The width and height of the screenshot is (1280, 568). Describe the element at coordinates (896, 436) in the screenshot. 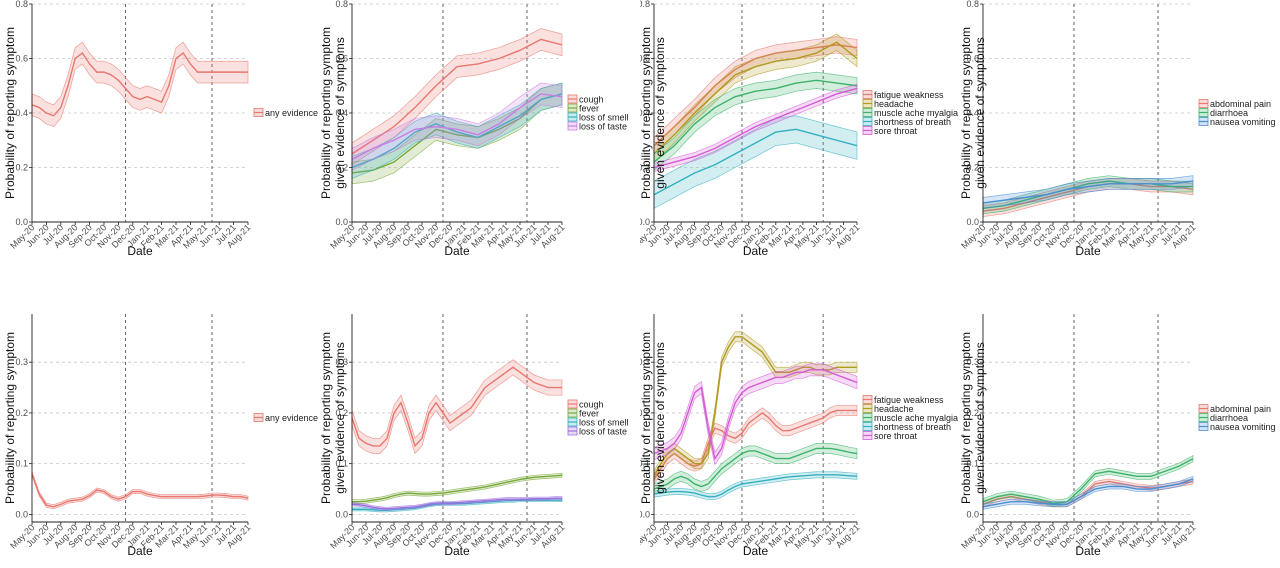

I see `legend-label: sore throat` at that location.